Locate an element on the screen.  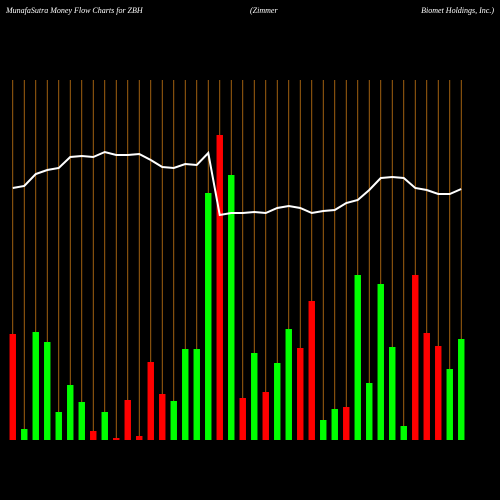
money-flow-line is located at coordinates (237, 183).